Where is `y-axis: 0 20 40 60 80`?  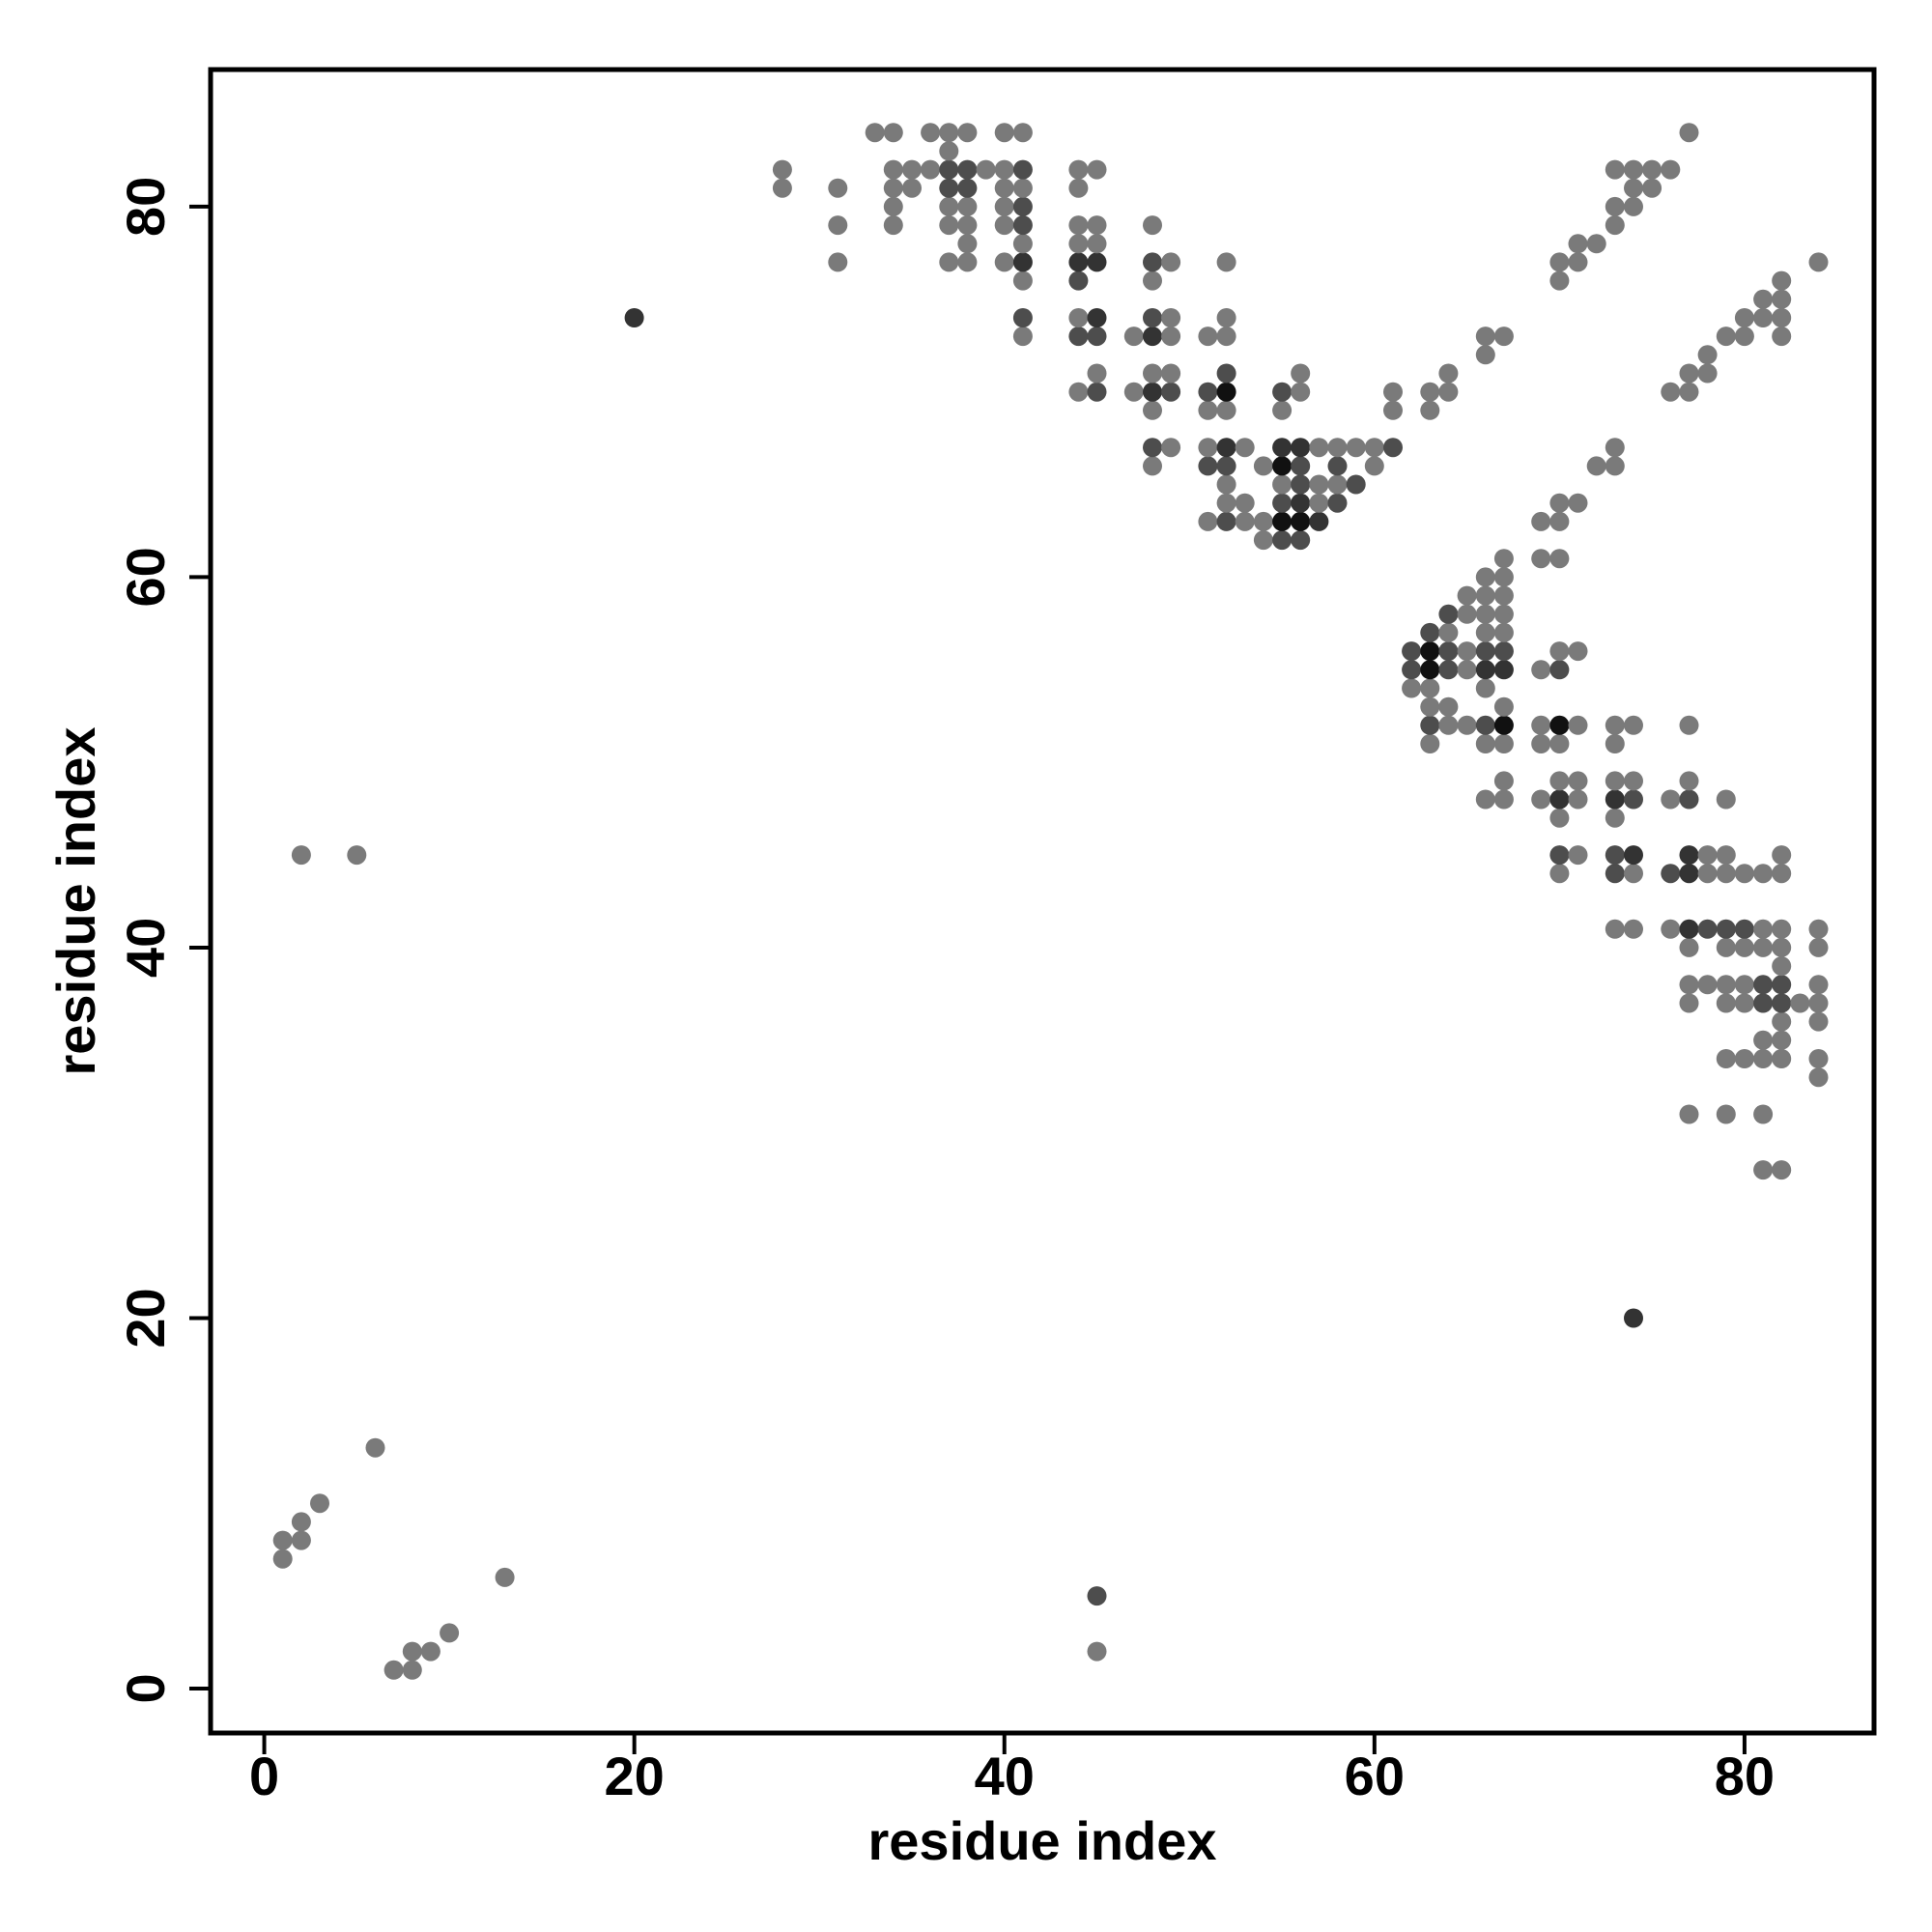 y-axis: 0 20 40 60 80 is located at coordinates (163, 940).